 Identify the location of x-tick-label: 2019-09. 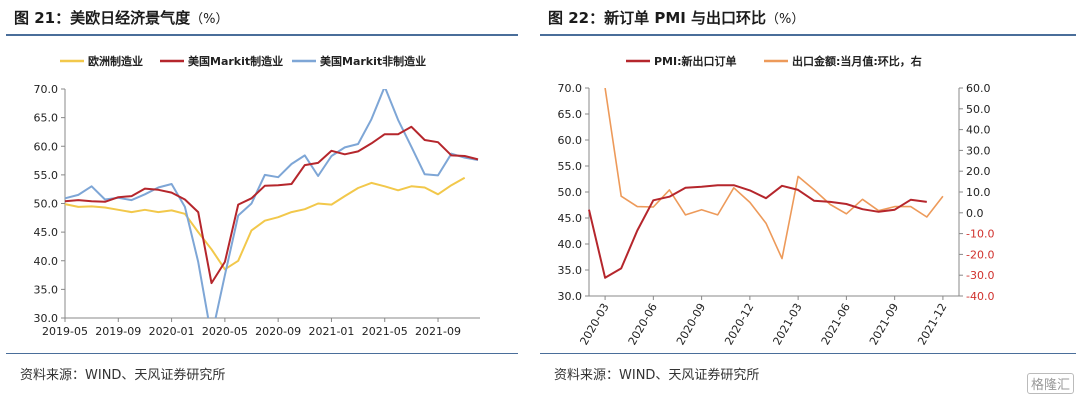
(118, 331).